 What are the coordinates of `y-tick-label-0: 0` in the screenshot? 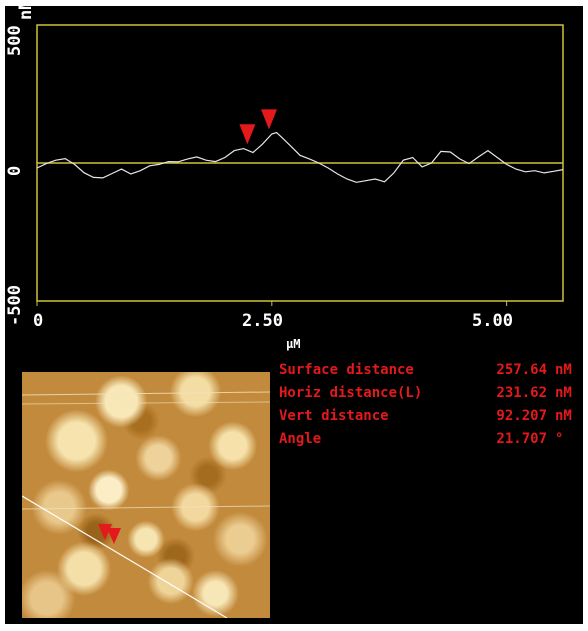 It's located at (15, 170).